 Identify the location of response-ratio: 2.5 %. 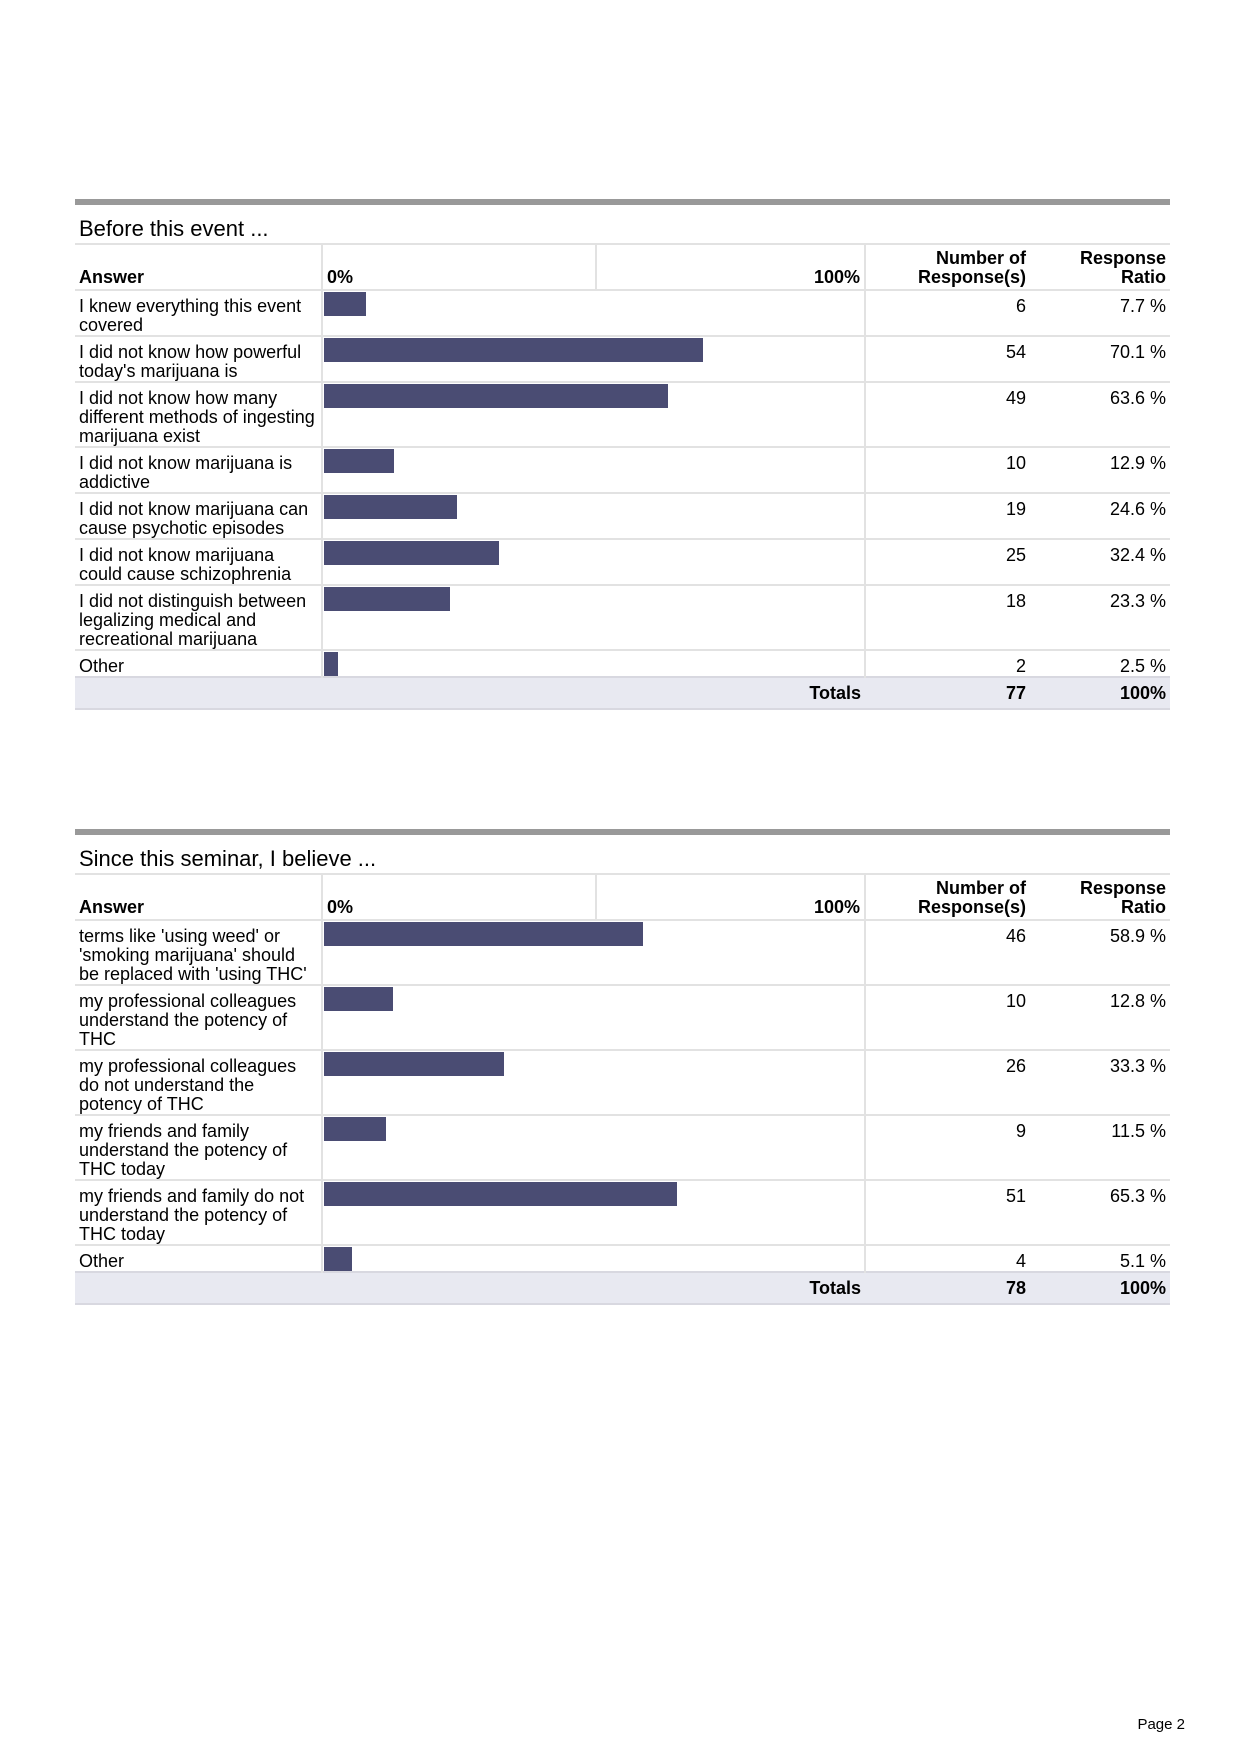
(1100, 663).